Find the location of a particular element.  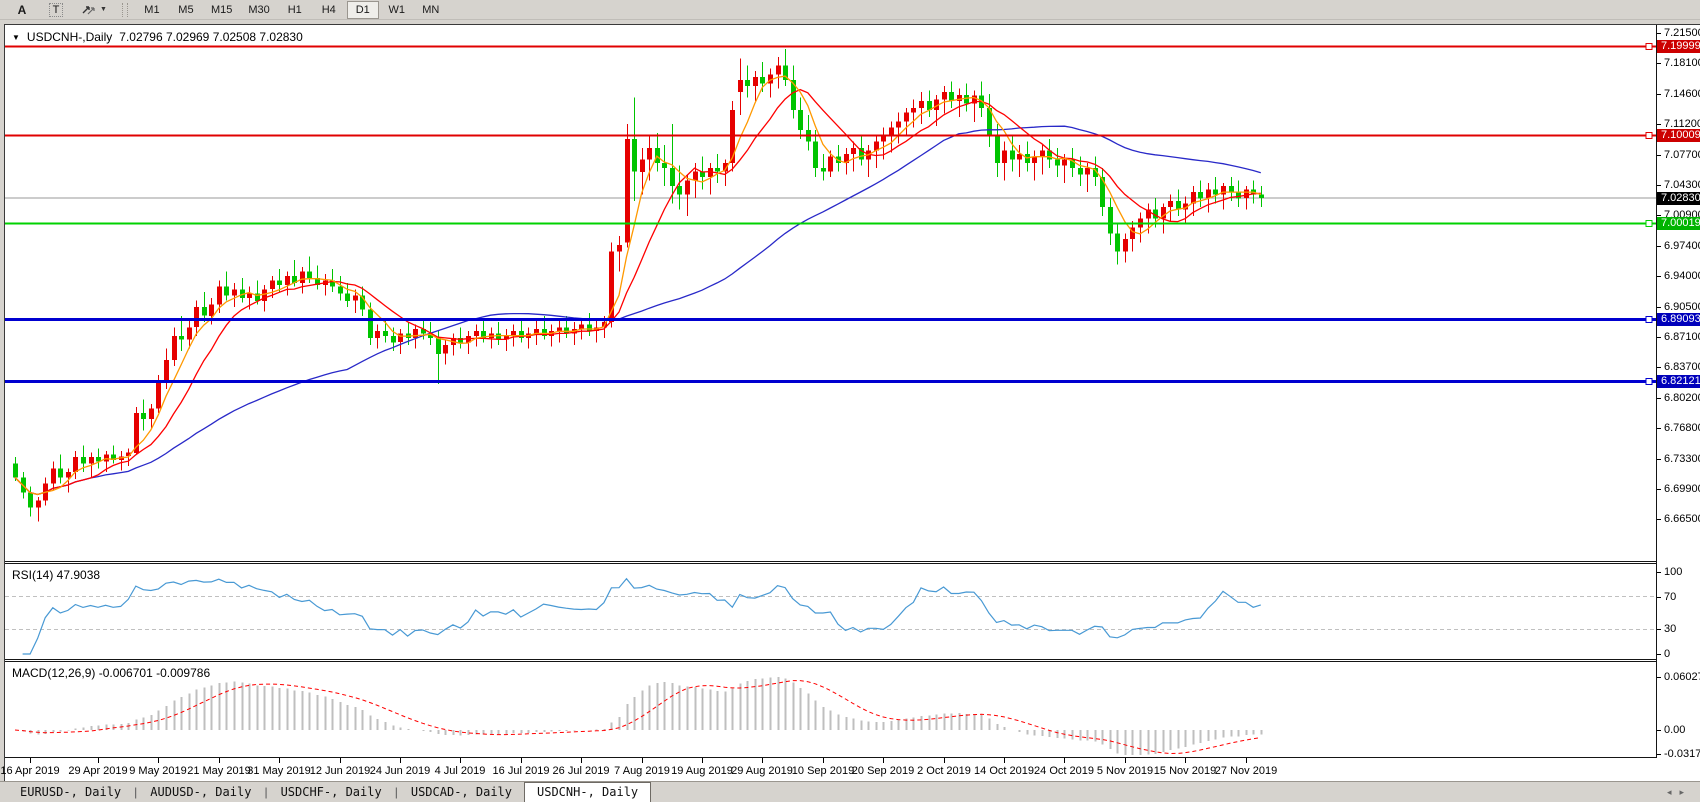

date-axis-label: 5 Nov 2019 is located at coordinates (1125, 771).